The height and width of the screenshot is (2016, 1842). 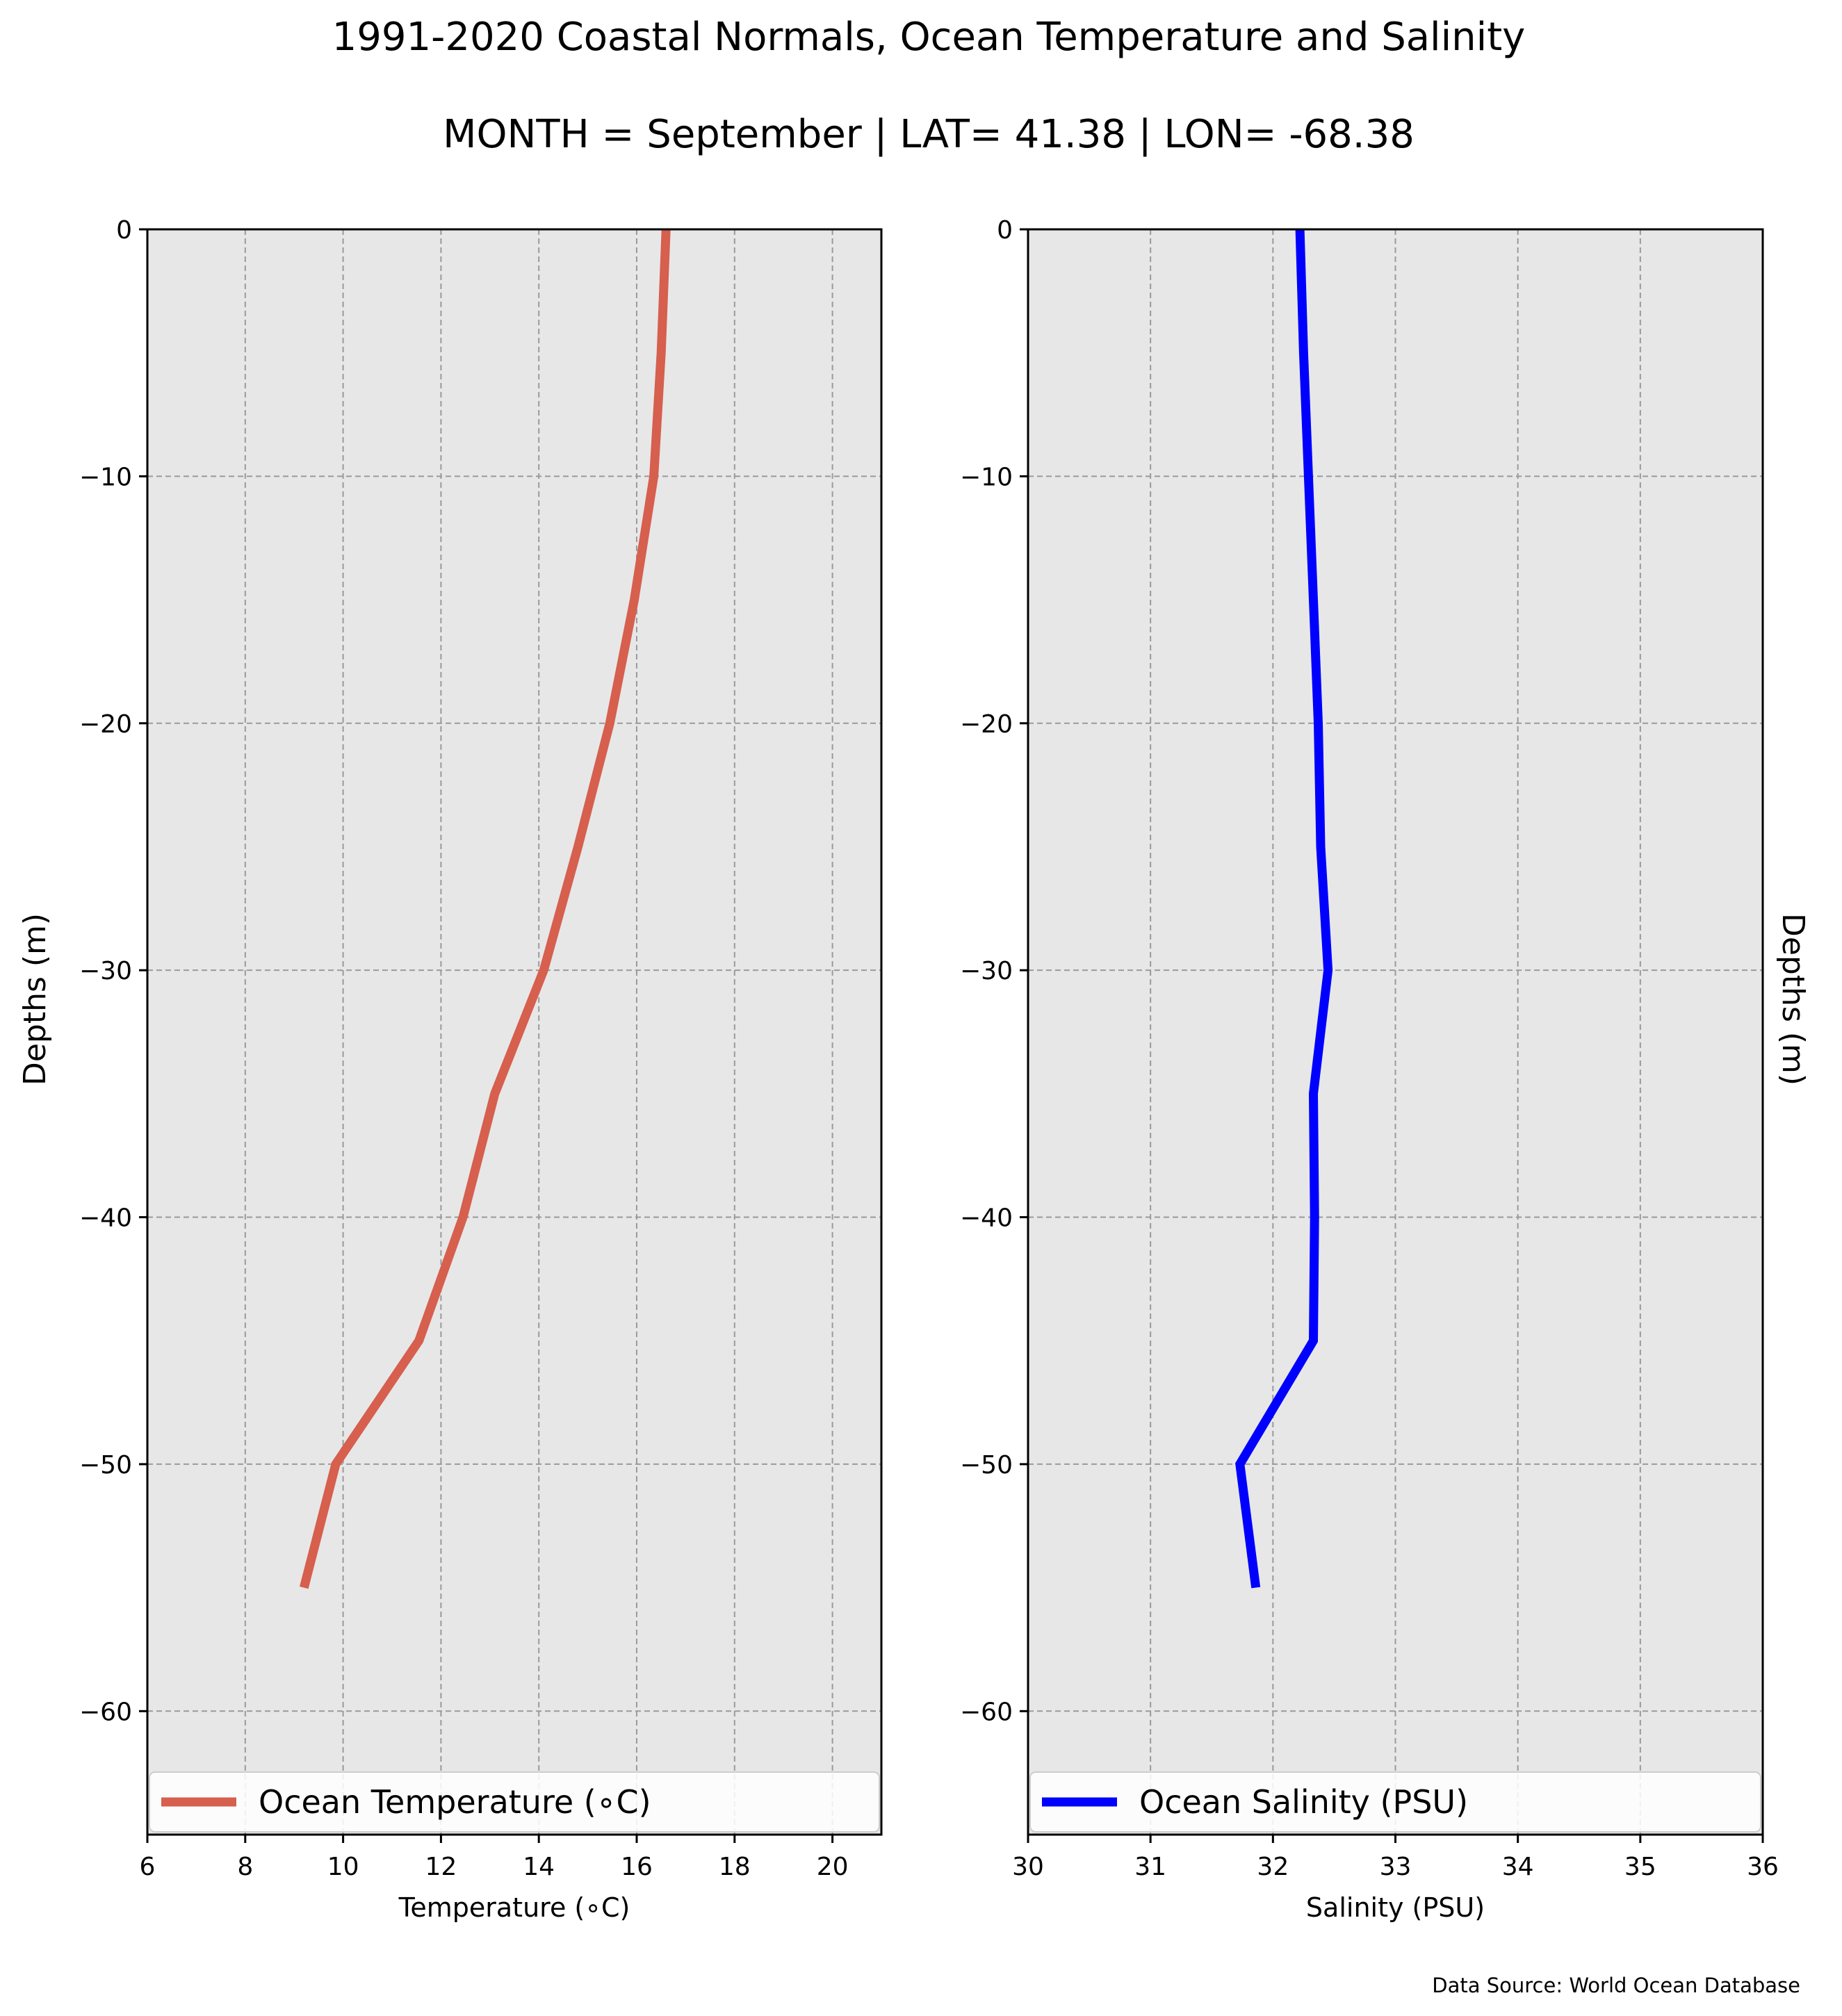 What do you see at coordinates (105, 477) in the screenshot?
I see `temperature-y-tick-label: −10` at bounding box center [105, 477].